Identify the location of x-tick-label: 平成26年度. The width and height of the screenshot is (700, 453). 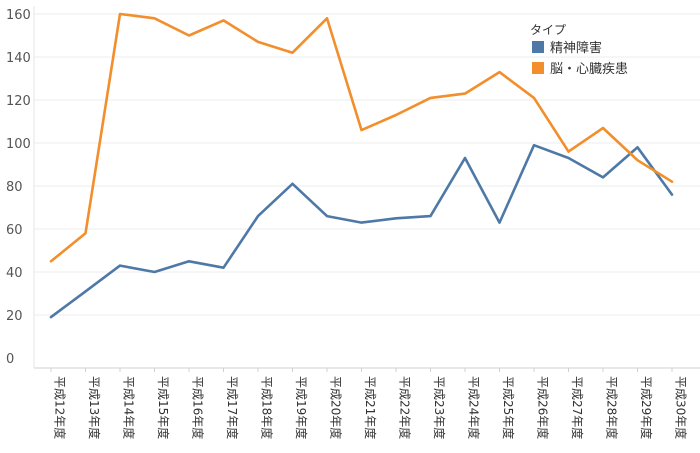
(543, 407).